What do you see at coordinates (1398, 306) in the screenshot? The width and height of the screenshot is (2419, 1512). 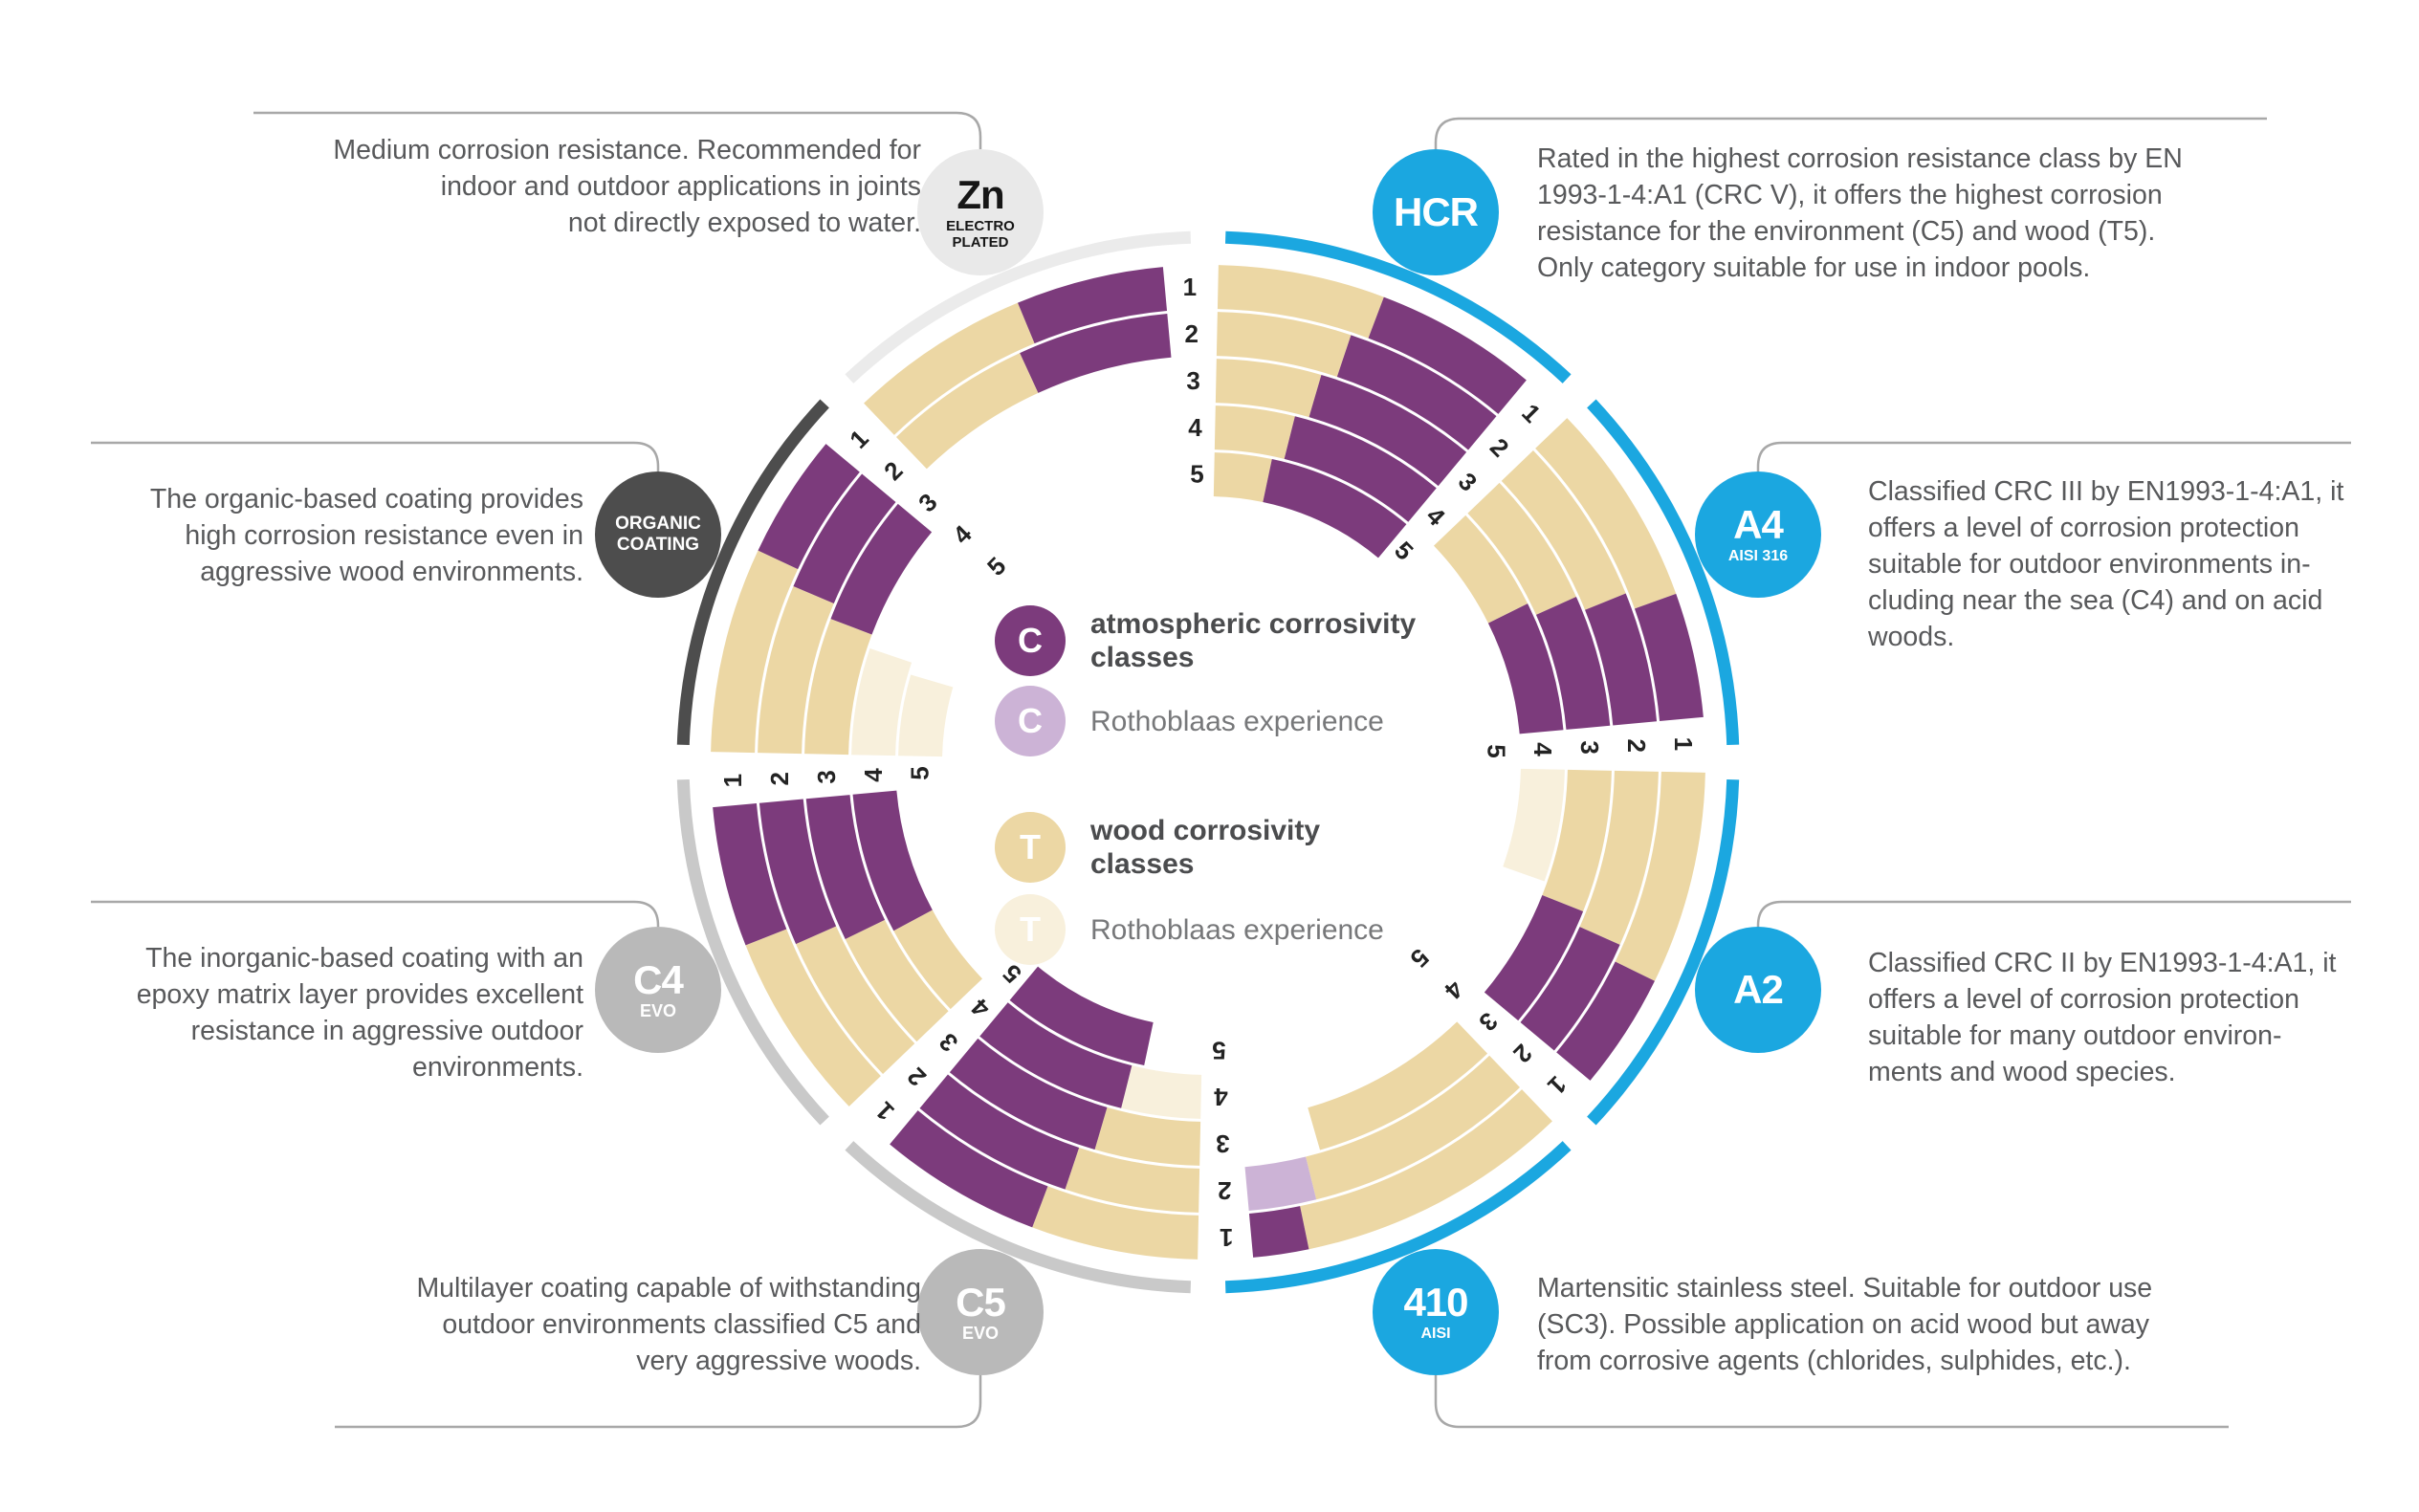 I see `sector-accent-arc-hcr` at bounding box center [1398, 306].